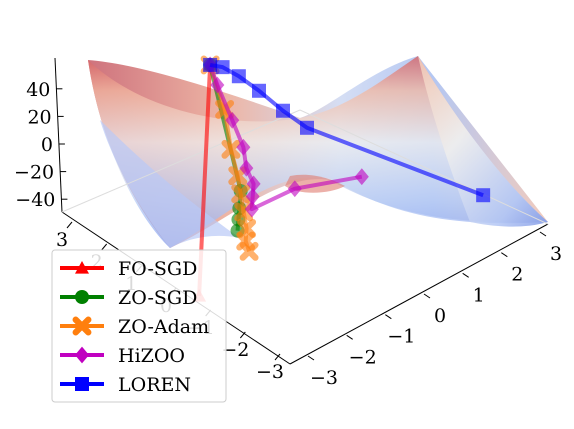 The width and height of the screenshot is (574, 429). Describe the element at coordinates (151, 356) in the screenshot. I see `legend-label: HiZOO` at that location.